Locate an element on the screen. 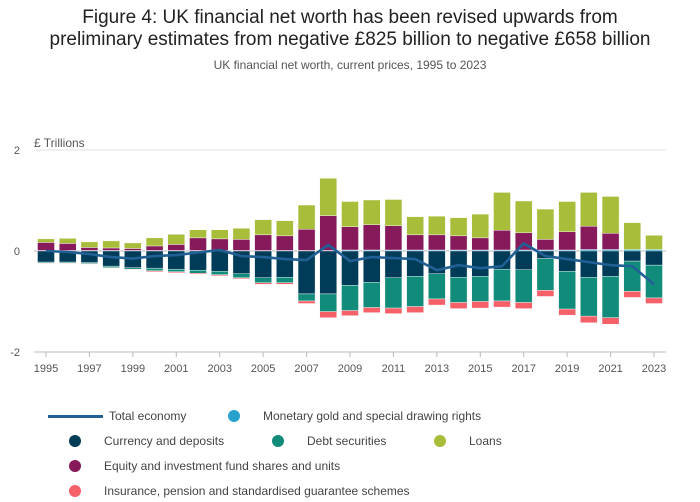 This screenshot has height=502, width=700. bar-debt-2006 is located at coordinates (285, 280).